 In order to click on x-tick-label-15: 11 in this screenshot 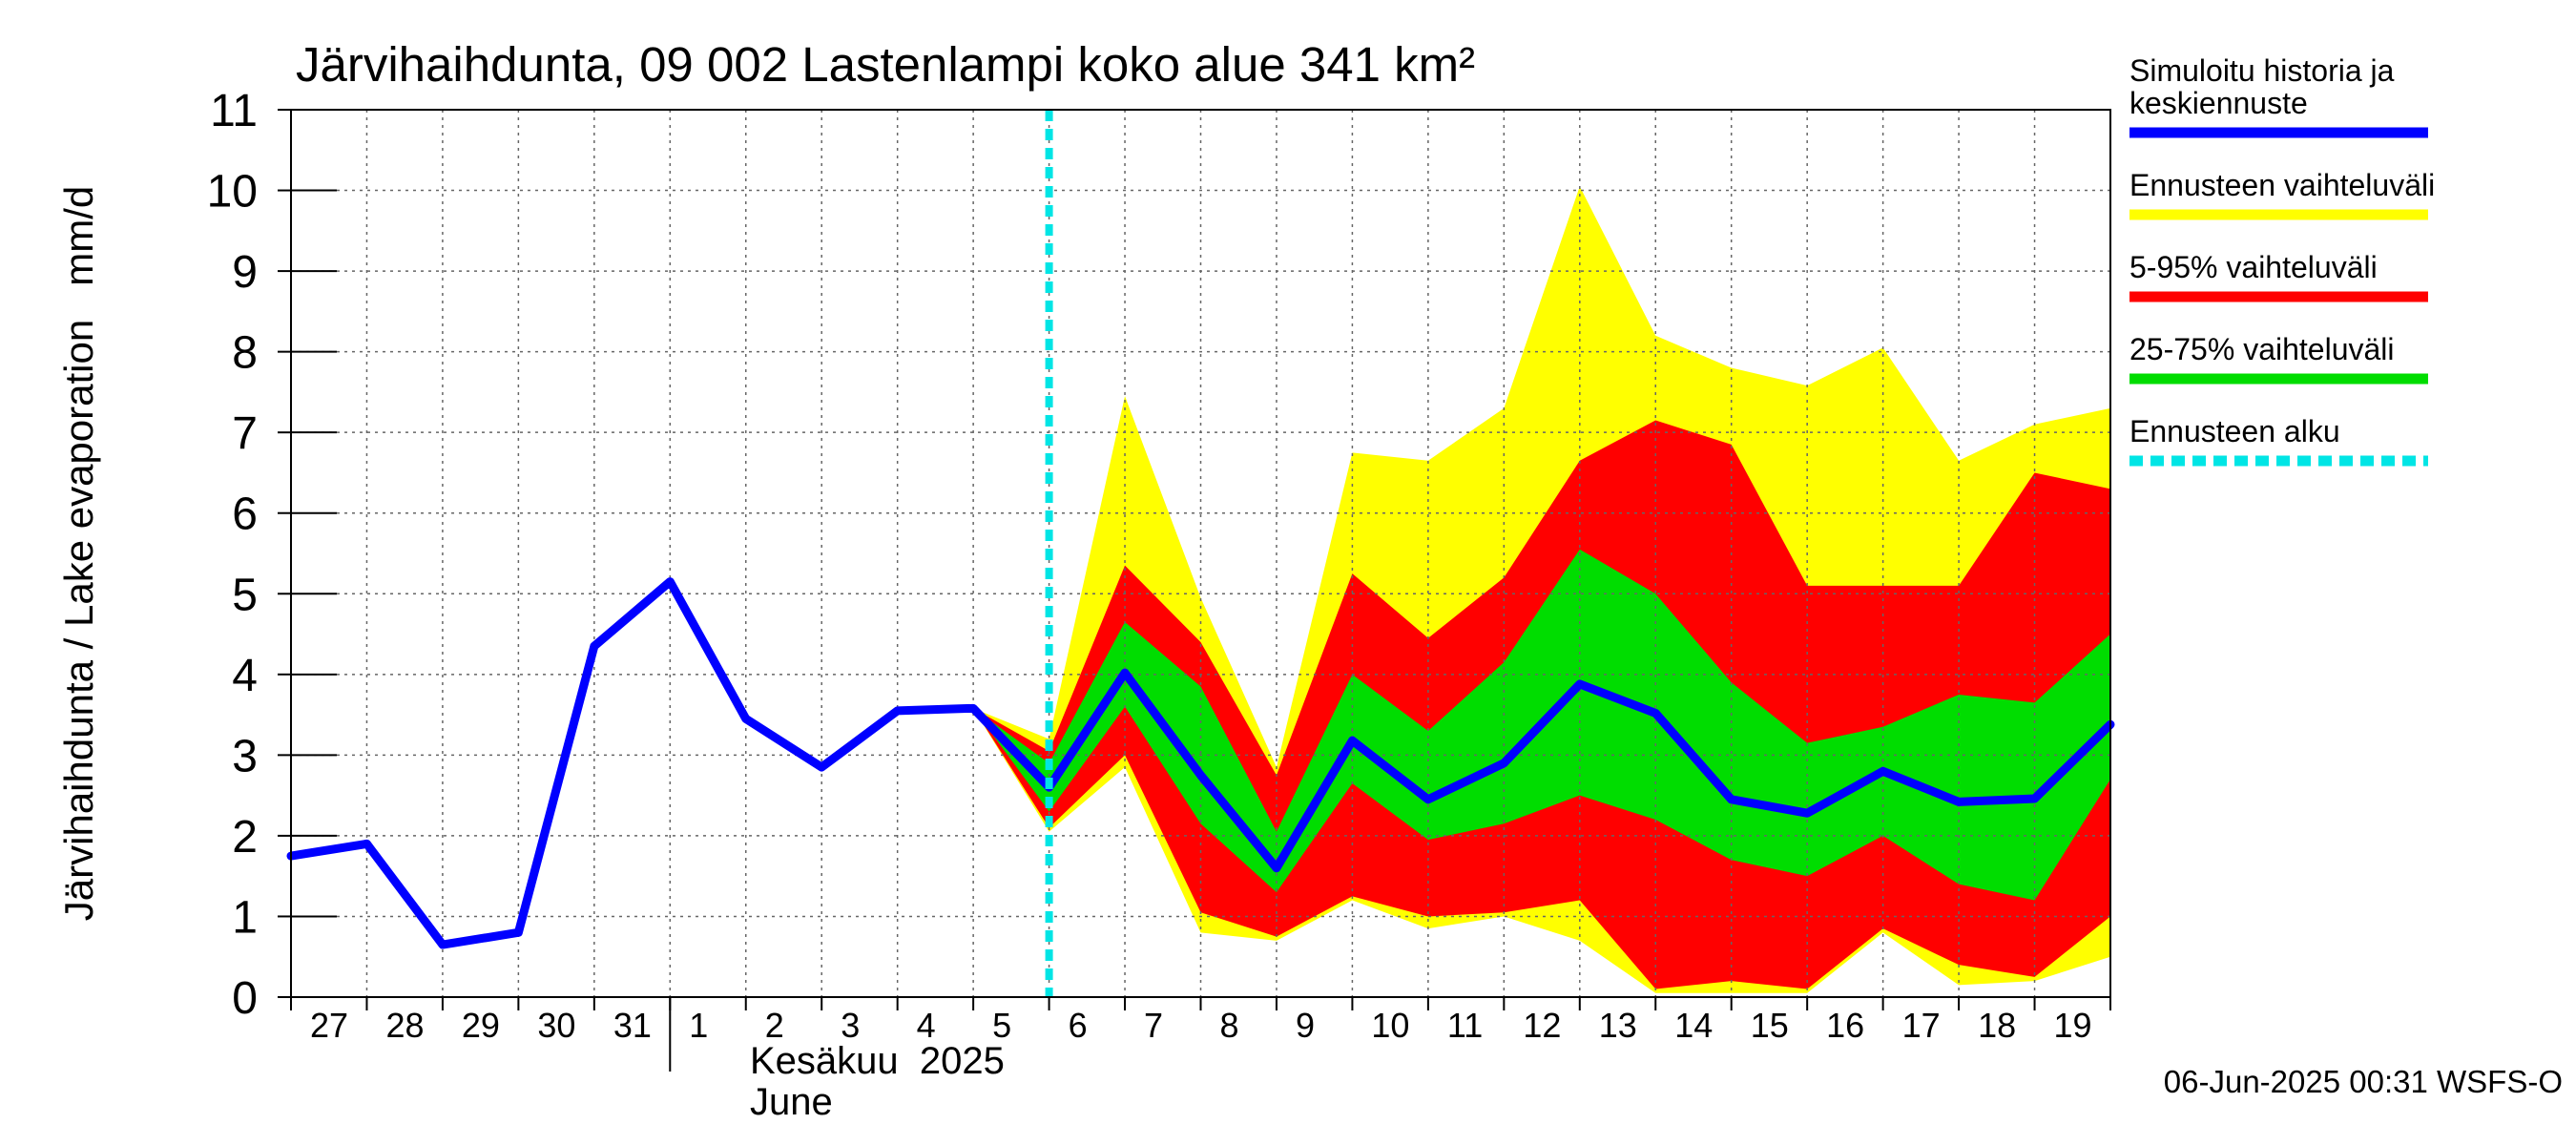, I will do `click(1465, 1025)`.